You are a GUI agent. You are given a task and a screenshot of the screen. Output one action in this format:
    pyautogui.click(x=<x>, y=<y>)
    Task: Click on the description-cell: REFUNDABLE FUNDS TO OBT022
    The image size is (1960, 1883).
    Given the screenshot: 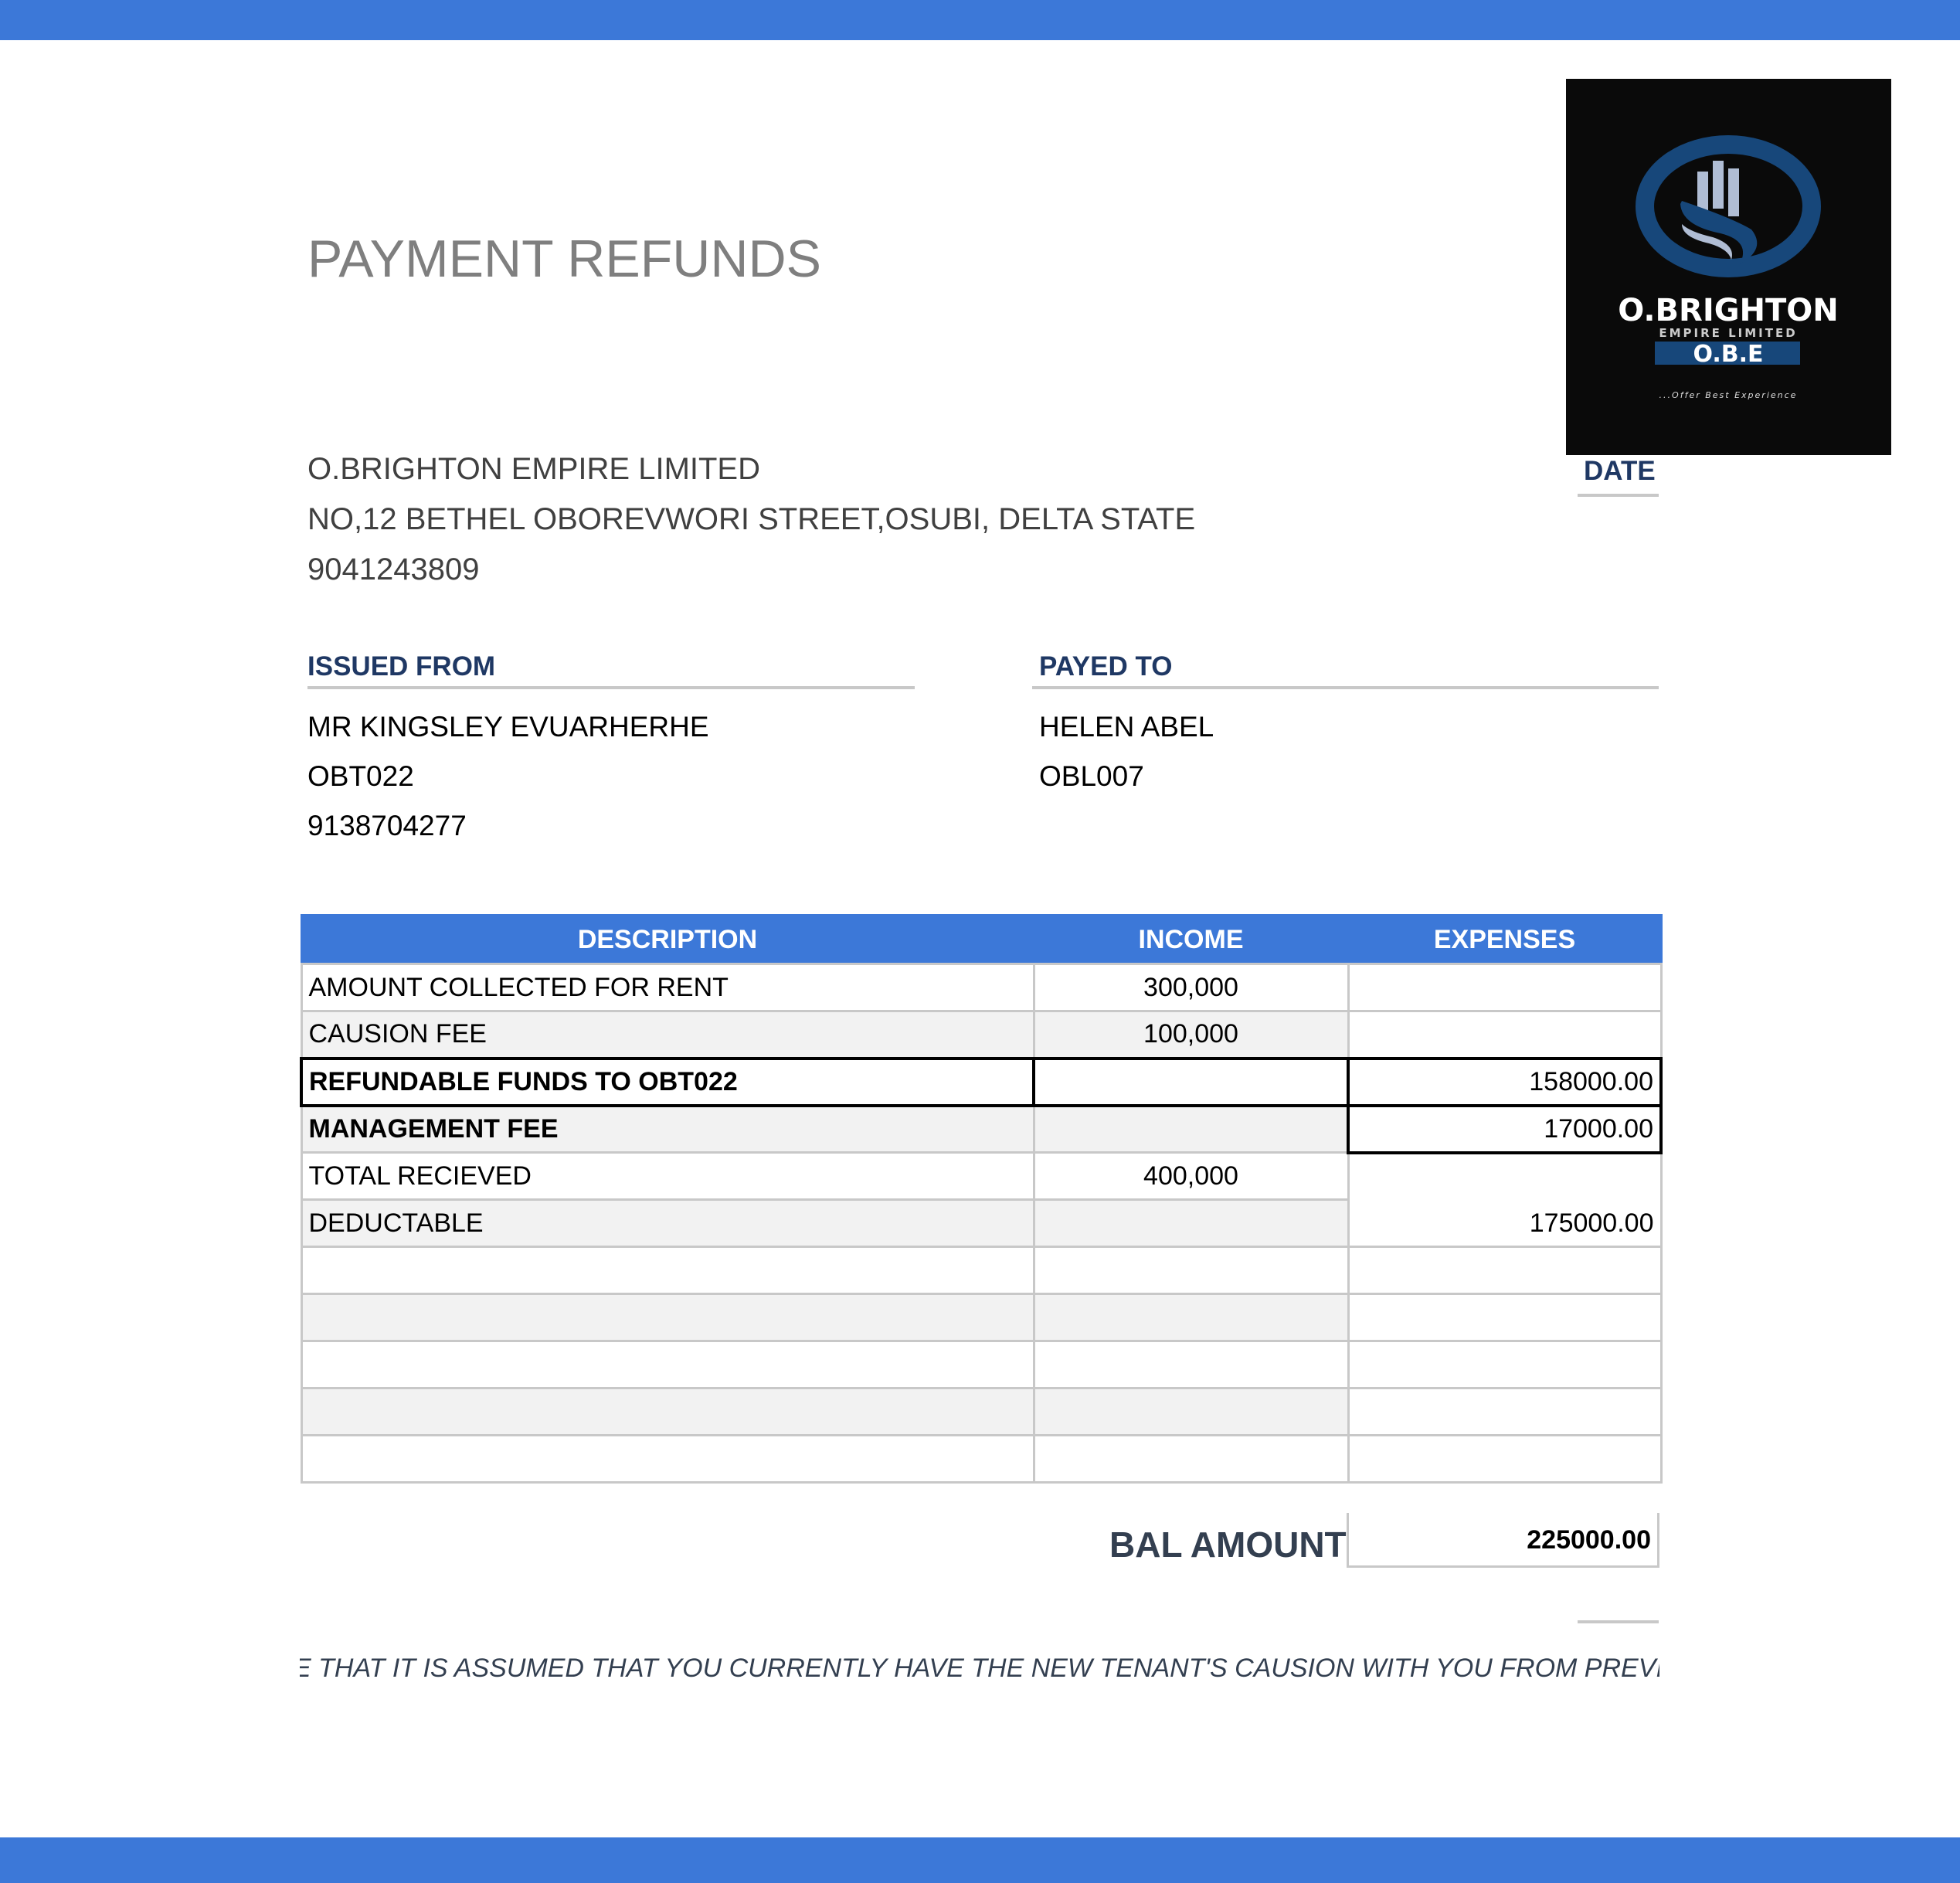 What is the action you would take?
    pyautogui.click(x=668, y=1081)
    